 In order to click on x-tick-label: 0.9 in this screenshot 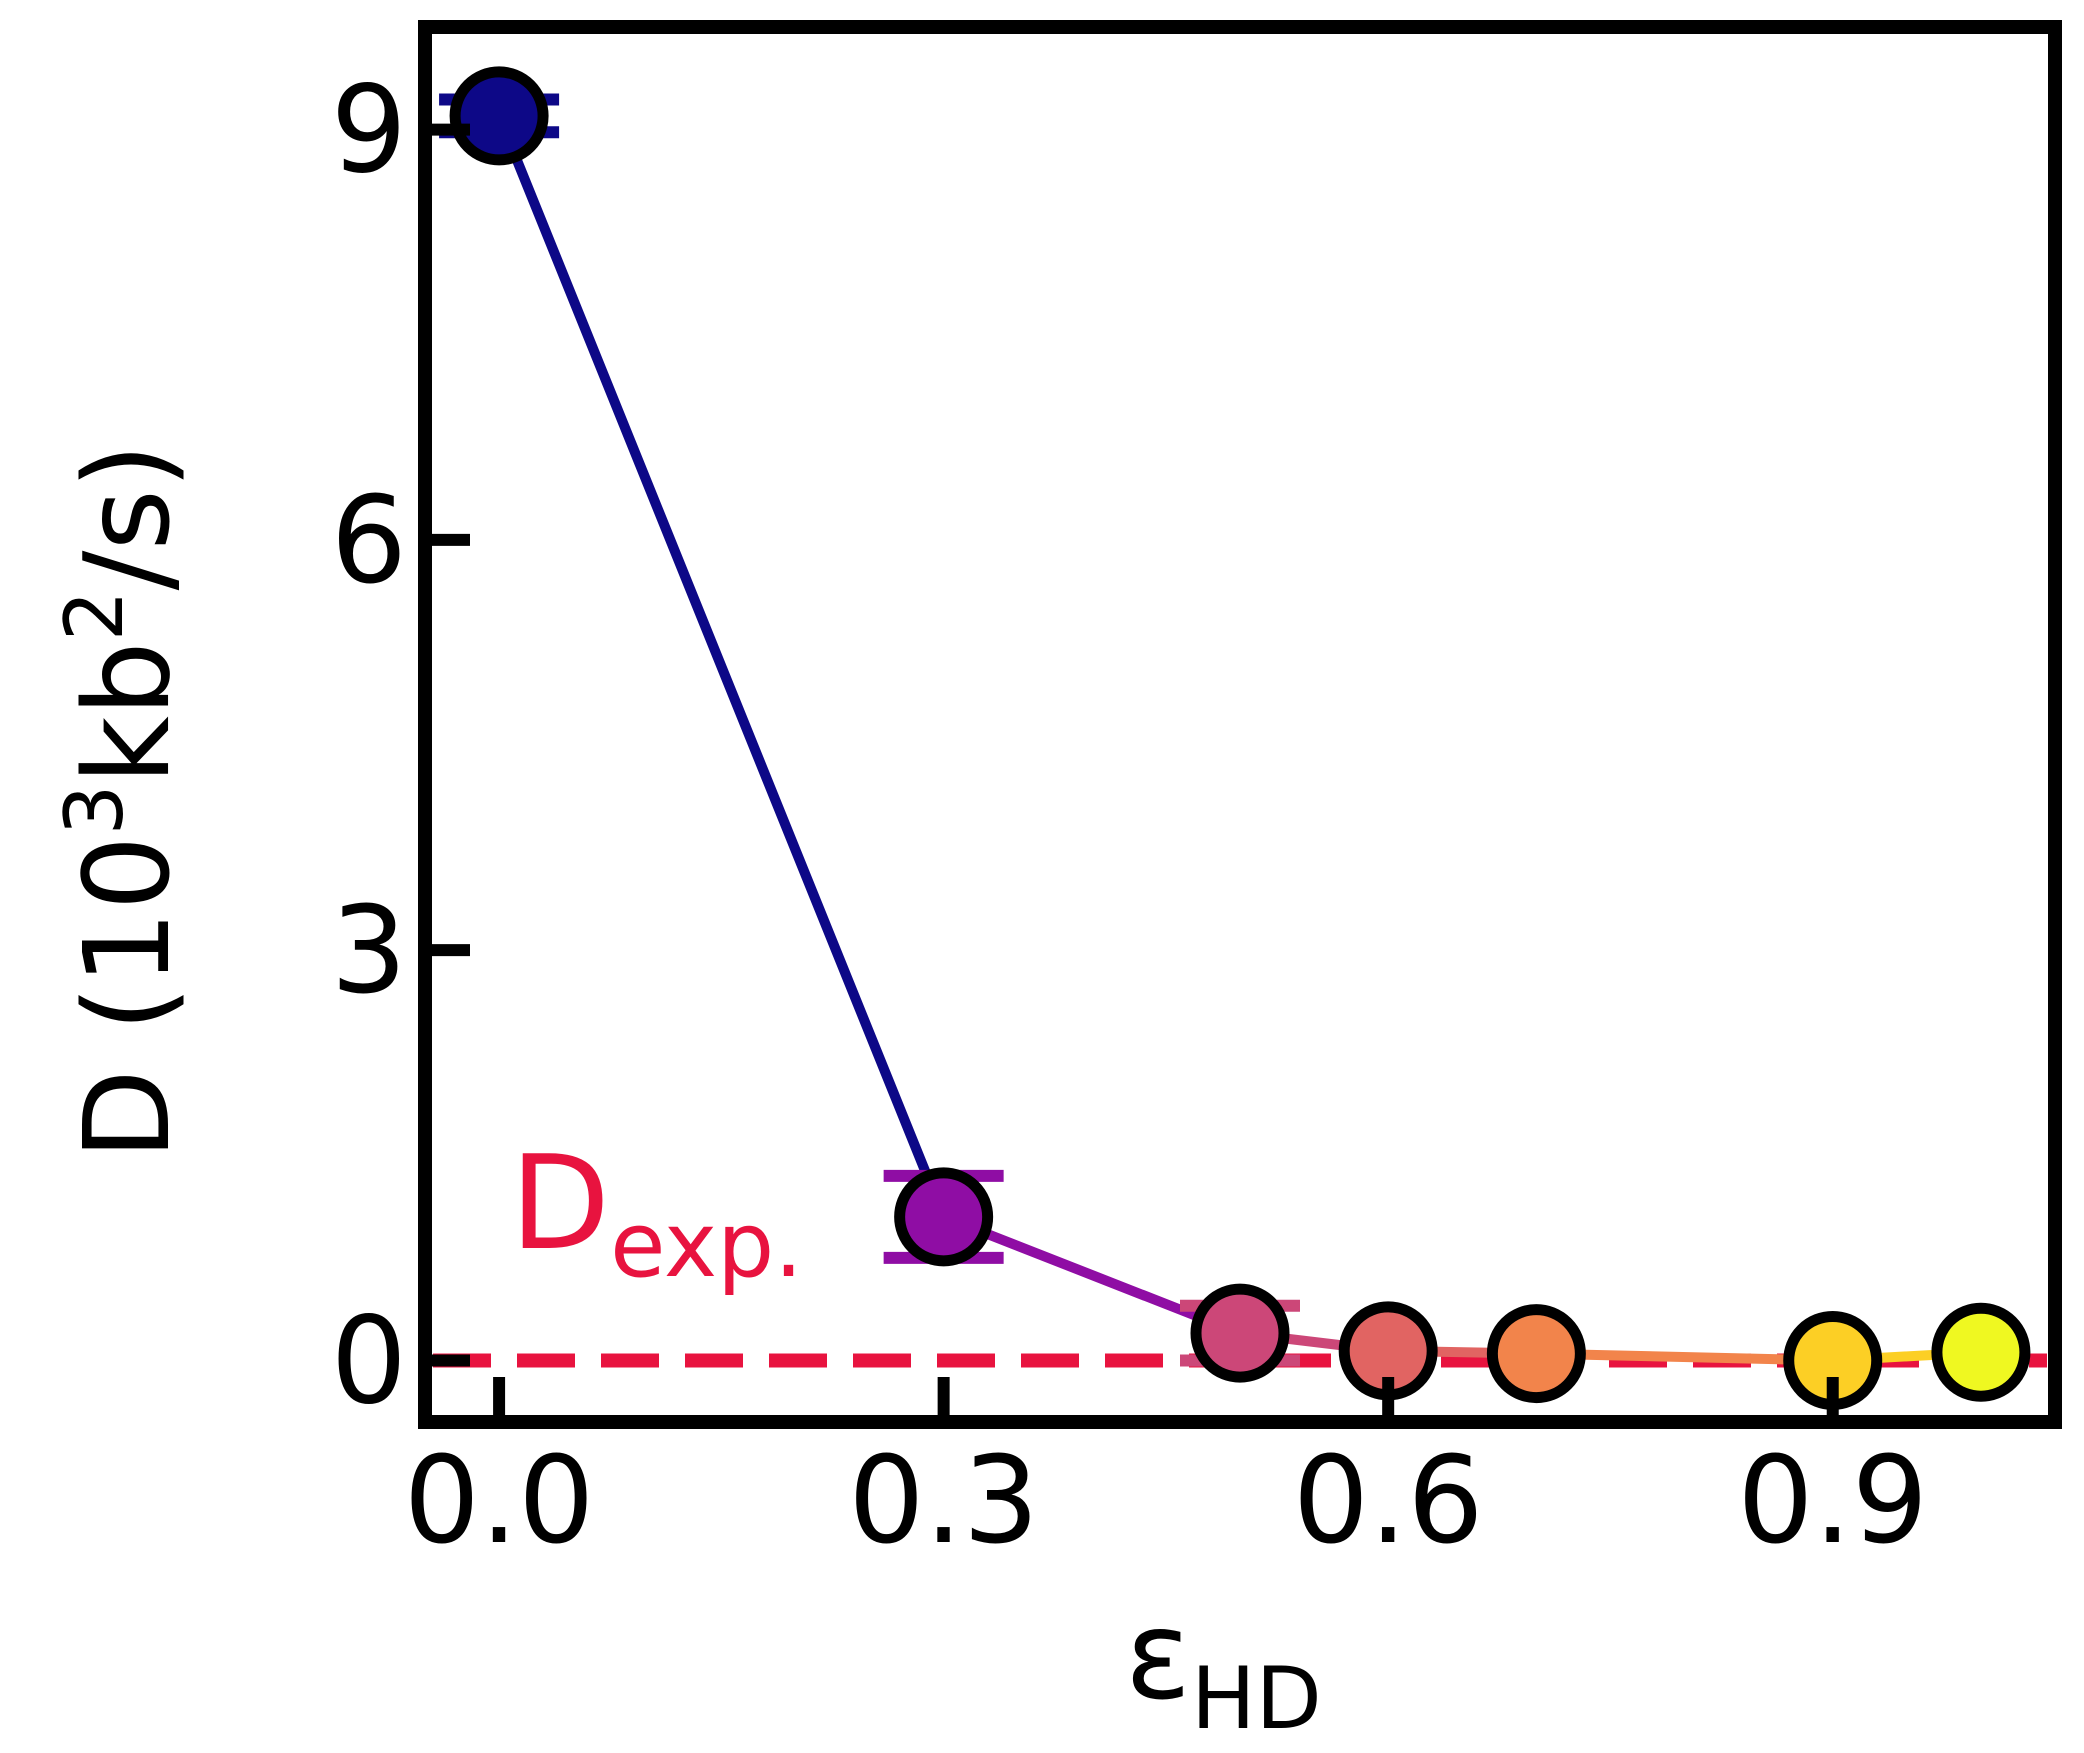, I will do `click(1832, 1501)`.